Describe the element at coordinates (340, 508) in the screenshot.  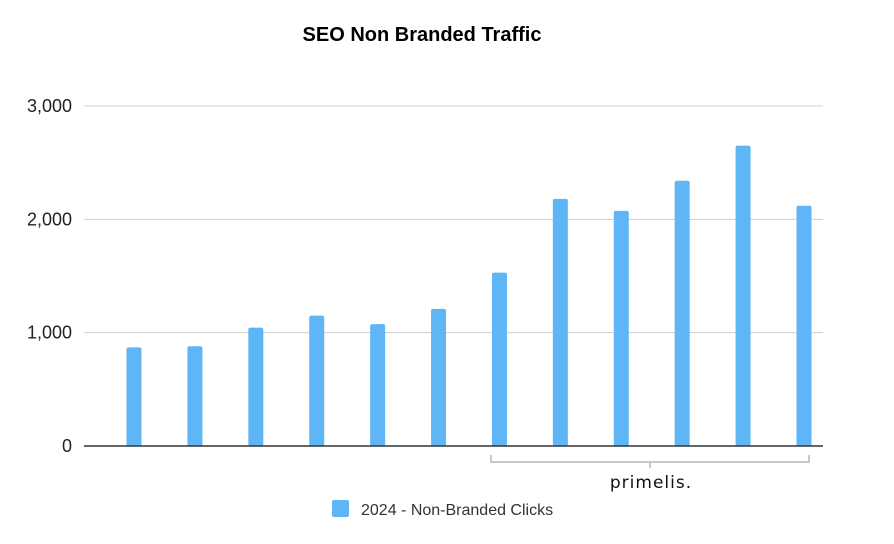
I see `legend-swatch` at that location.